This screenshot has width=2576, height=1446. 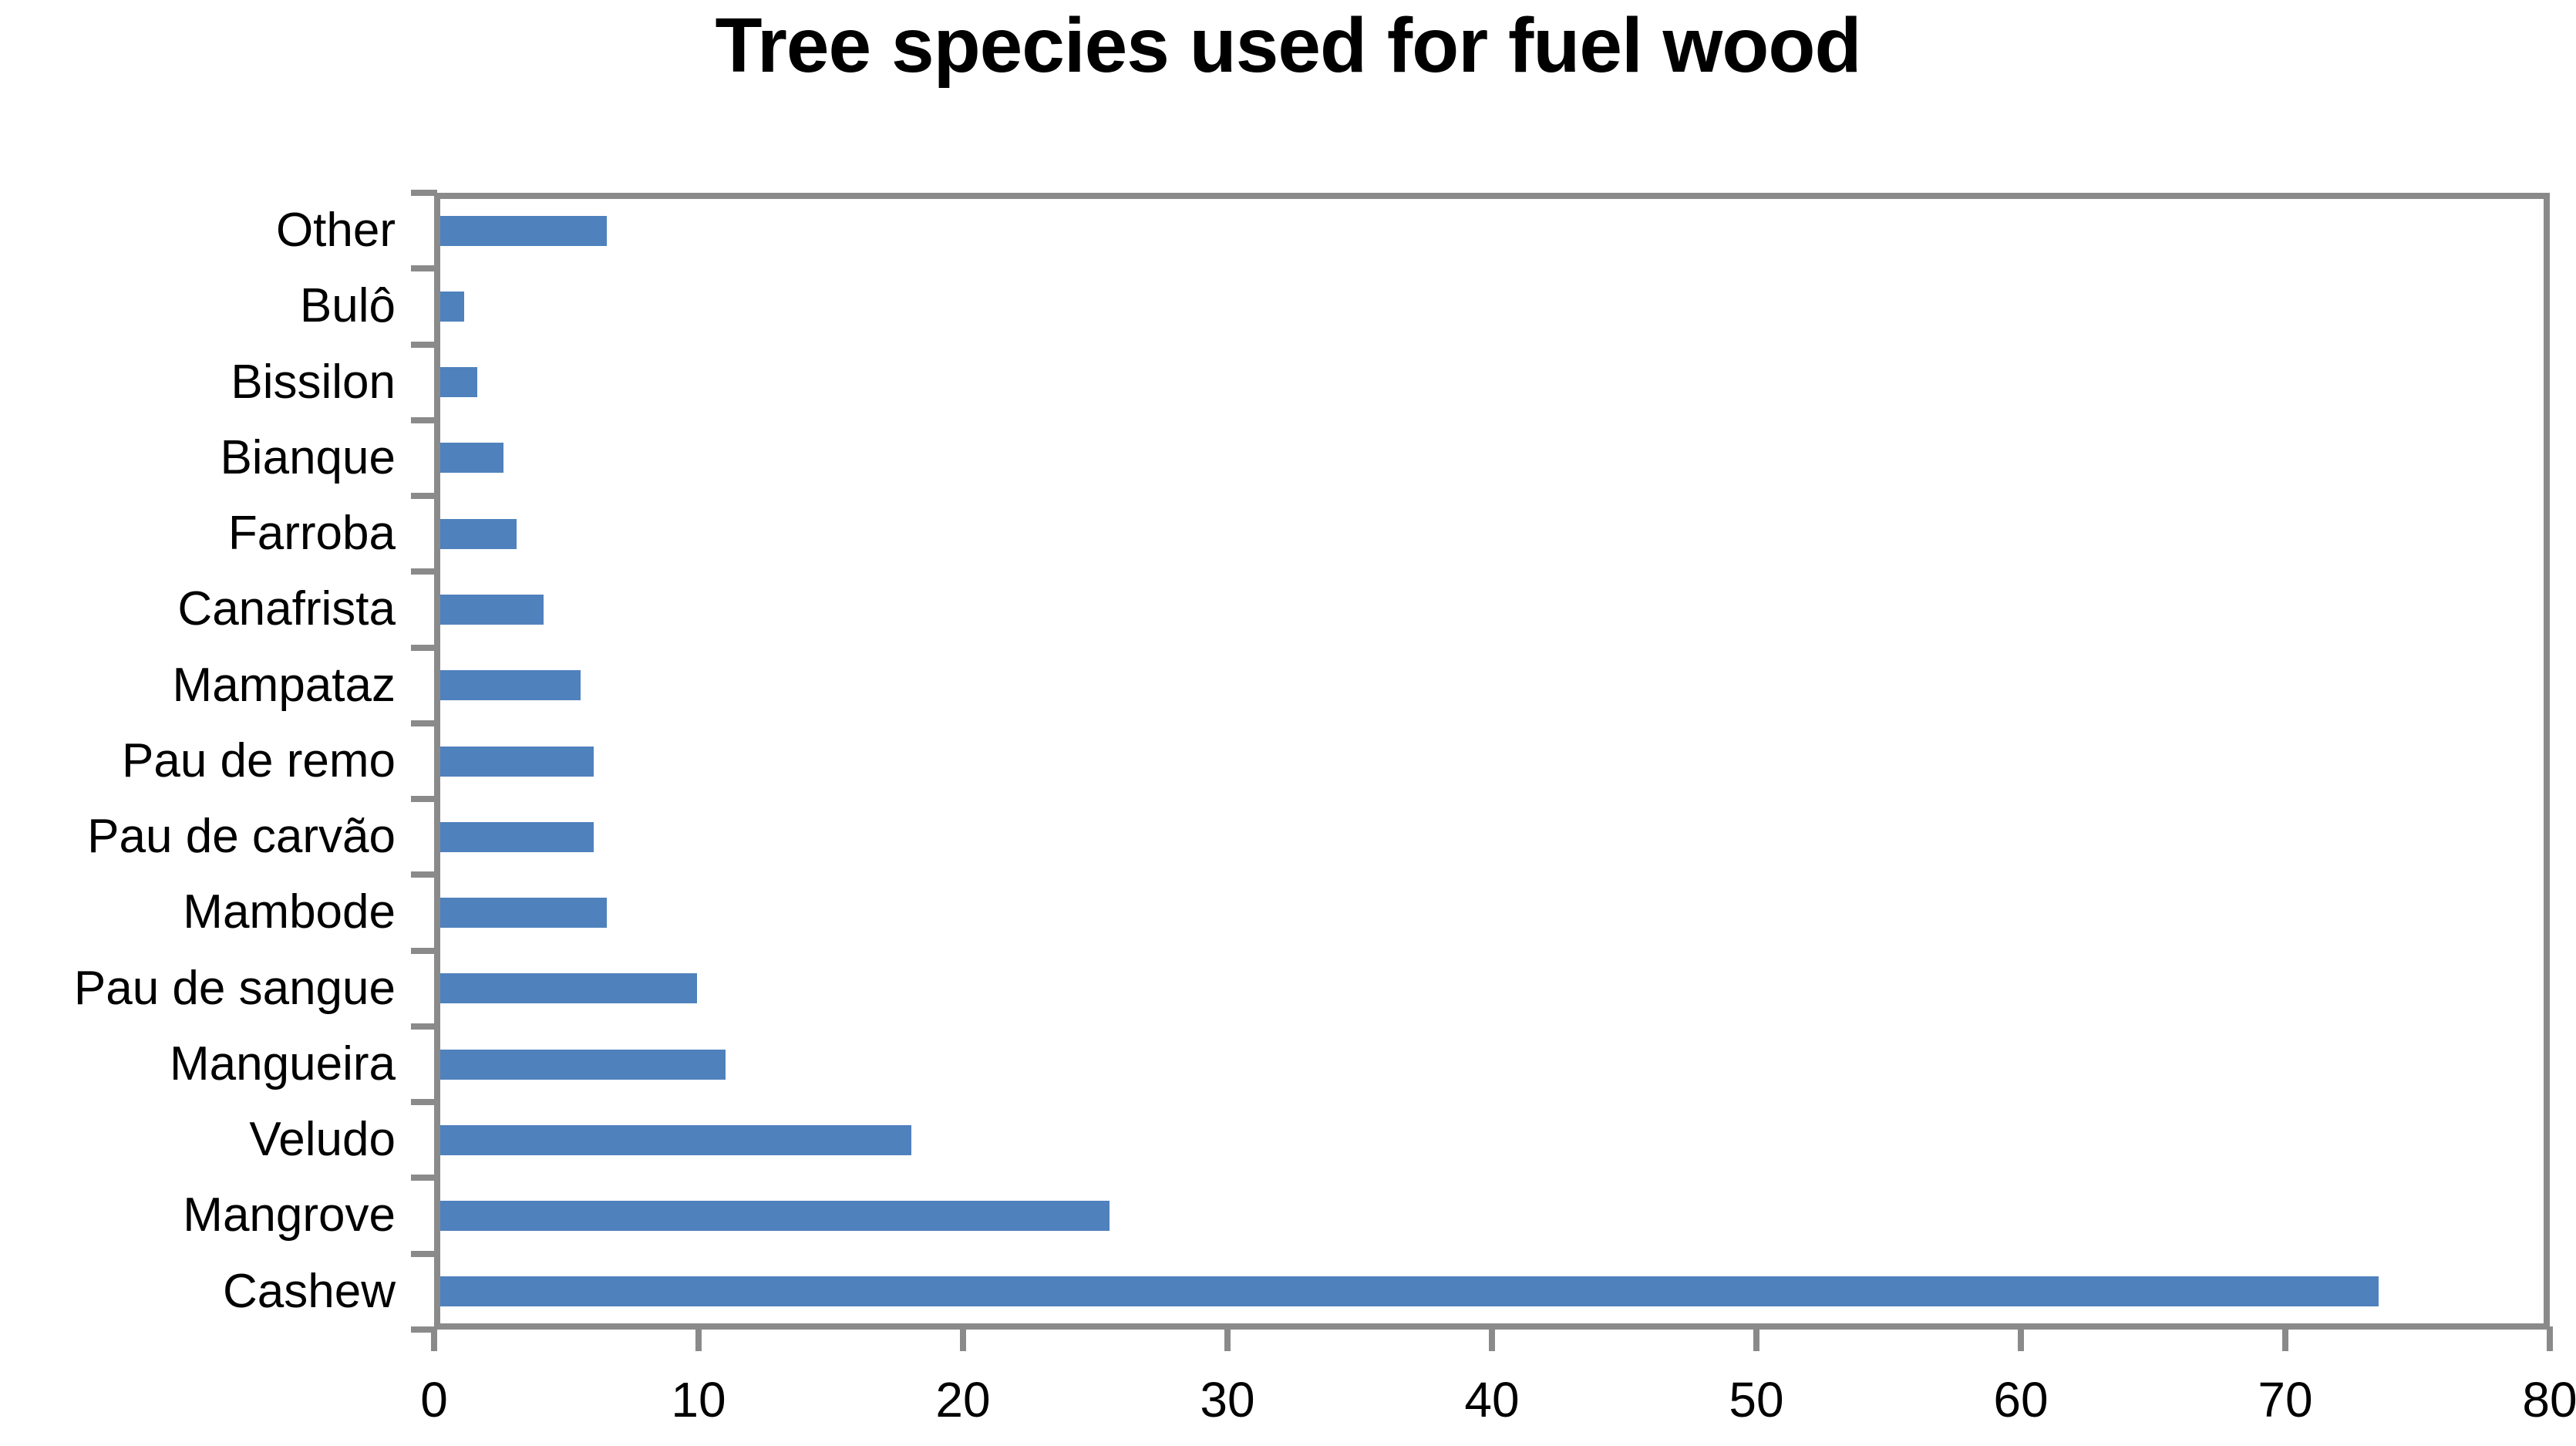 What do you see at coordinates (290, 912) in the screenshot?
I see `category-label: Mambode` at bounding box center [290, 912].